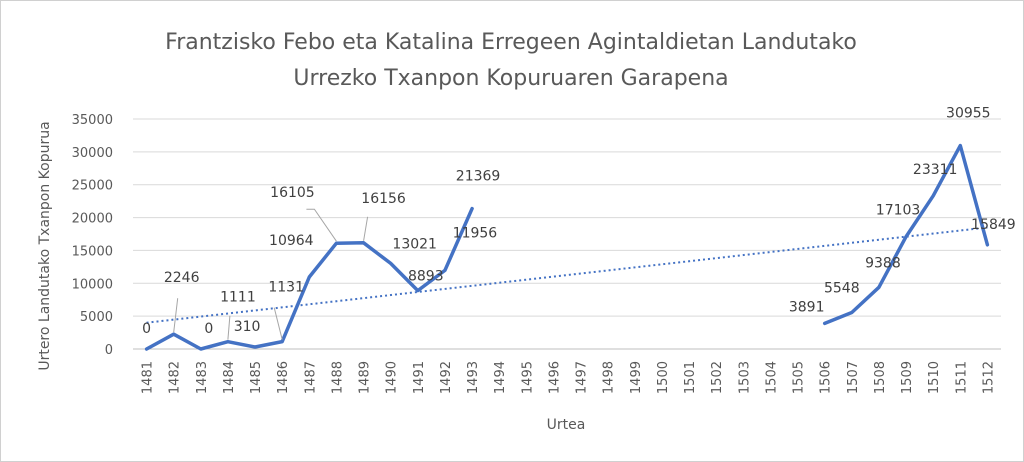  I want to click on x-tick-label: 1508, so click(880, 377).